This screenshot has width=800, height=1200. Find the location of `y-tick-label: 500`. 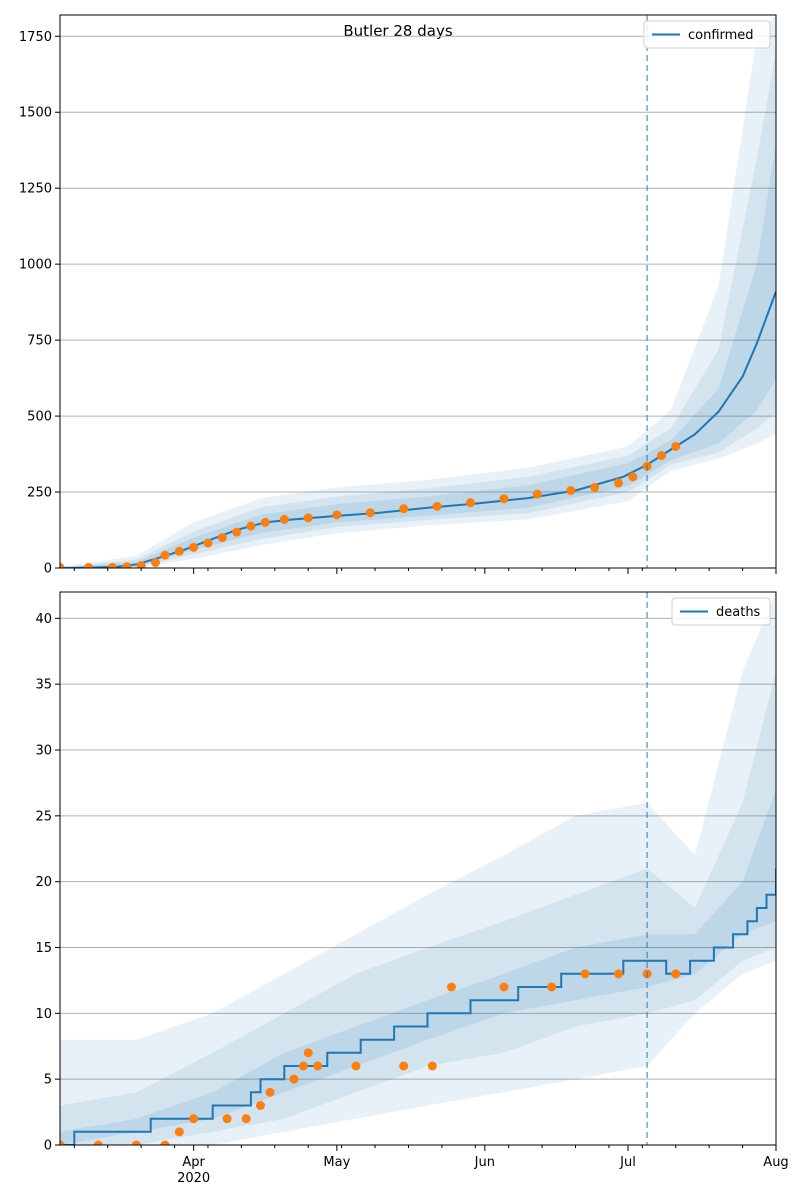

y-tick-label: 500 is located at coordinates (39, 417).